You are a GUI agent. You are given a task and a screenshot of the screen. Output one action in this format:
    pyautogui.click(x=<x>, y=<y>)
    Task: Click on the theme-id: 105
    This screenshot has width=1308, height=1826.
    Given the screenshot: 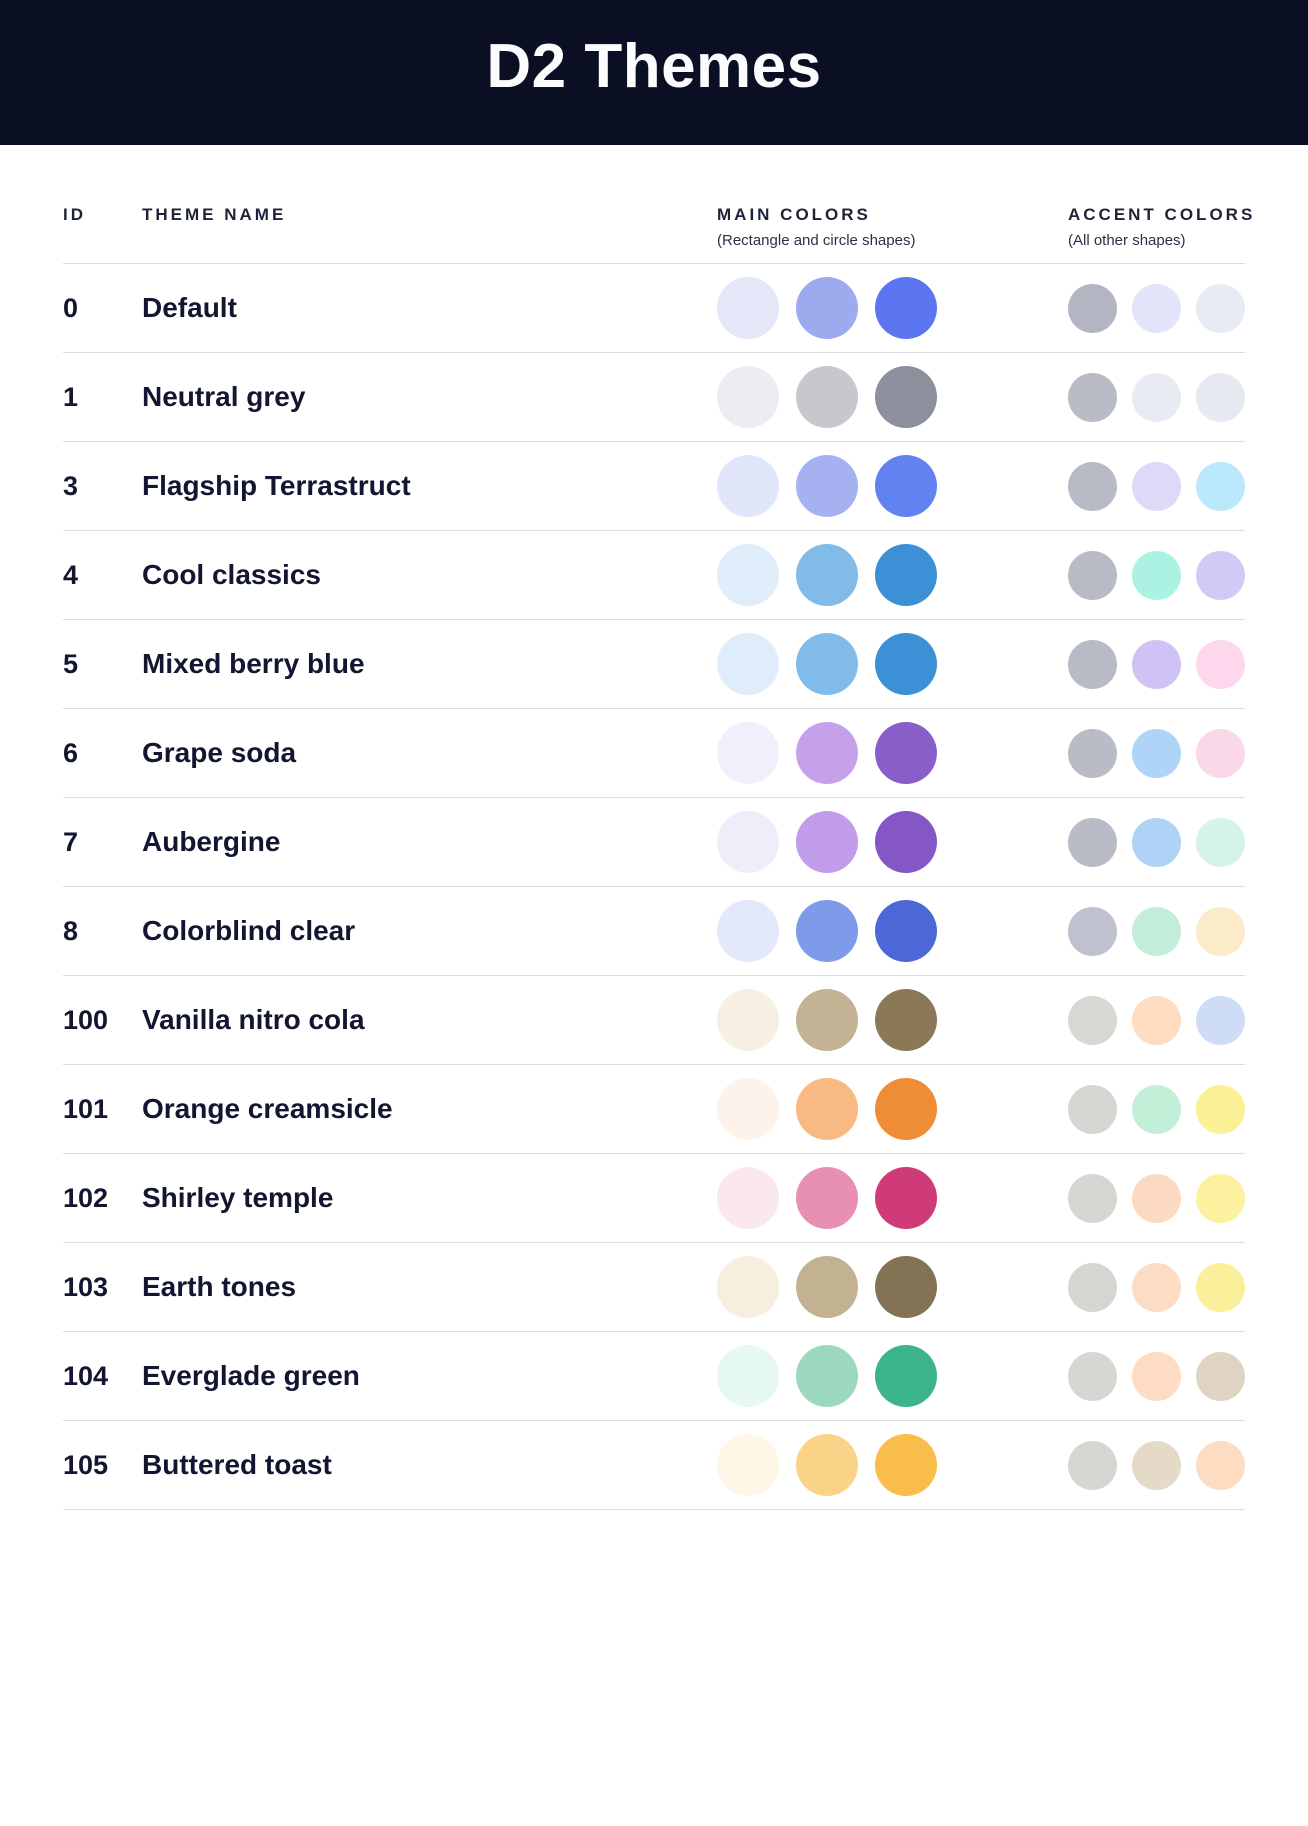 What is the action you would take?
    pyautogui.click(x=86, y=1464)
    